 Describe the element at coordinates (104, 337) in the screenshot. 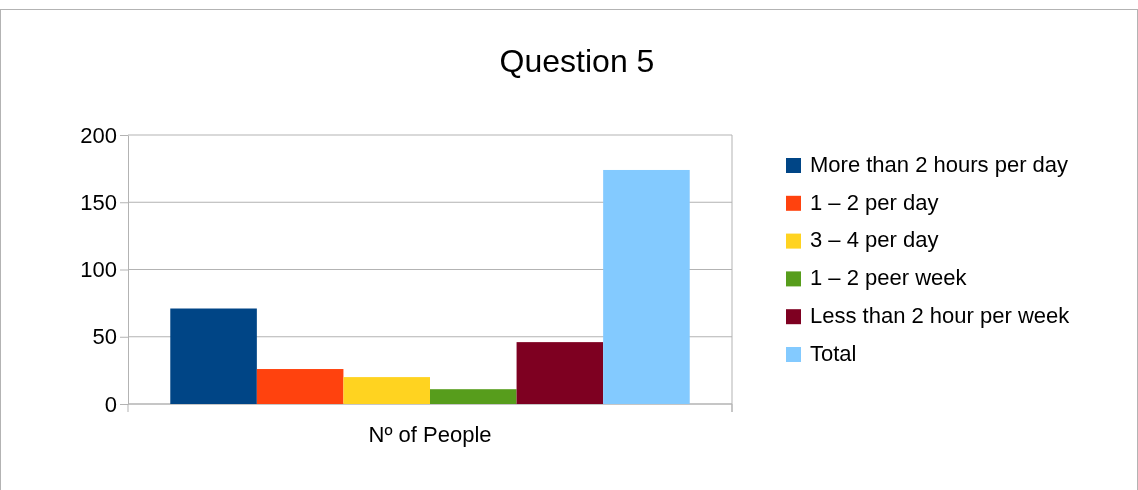

I see `y-tick-label: 50` at that location.